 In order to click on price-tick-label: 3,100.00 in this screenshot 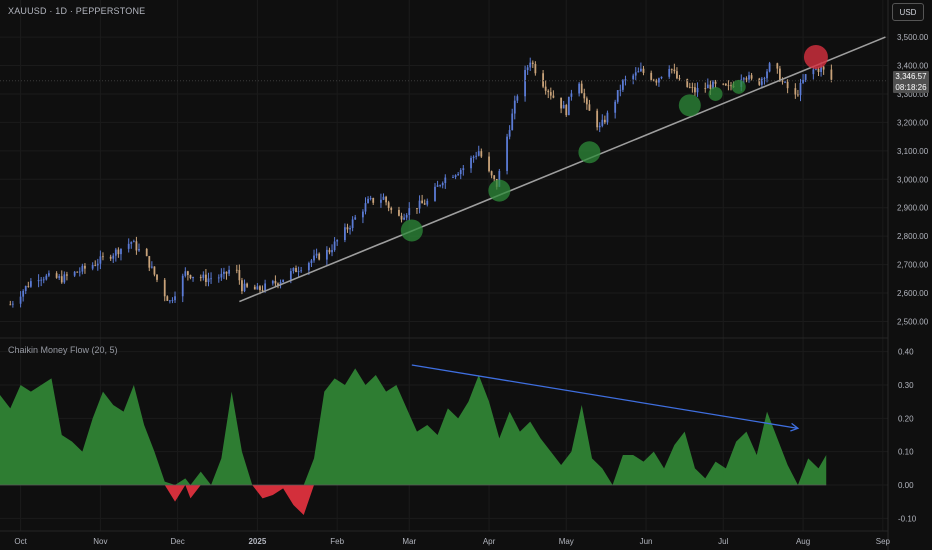, I will do `click(913, 151)`.